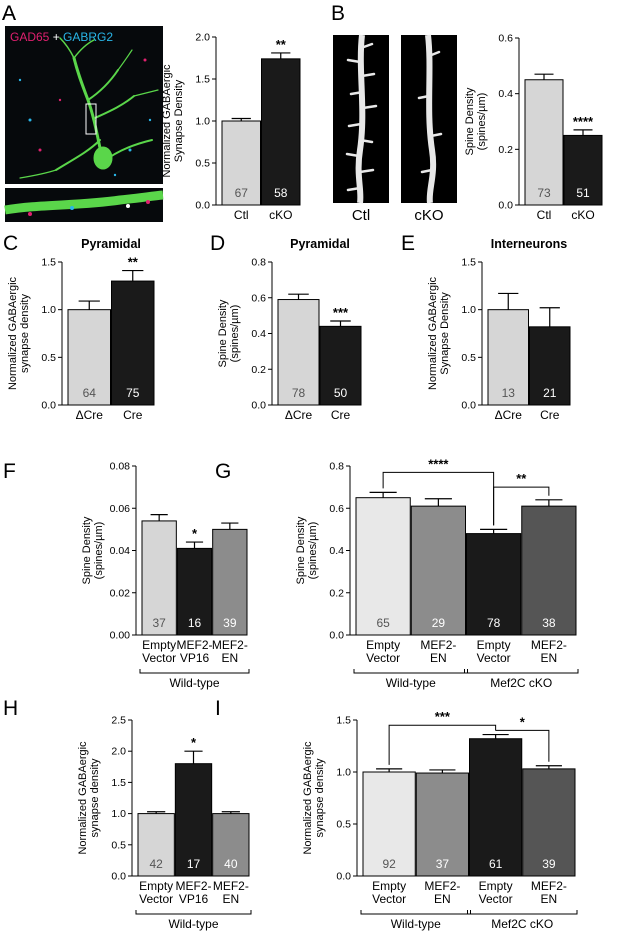 This screenshot has width=617, height=943. I want to click on x-category-h: MEF2-EN, so click(231, 892).